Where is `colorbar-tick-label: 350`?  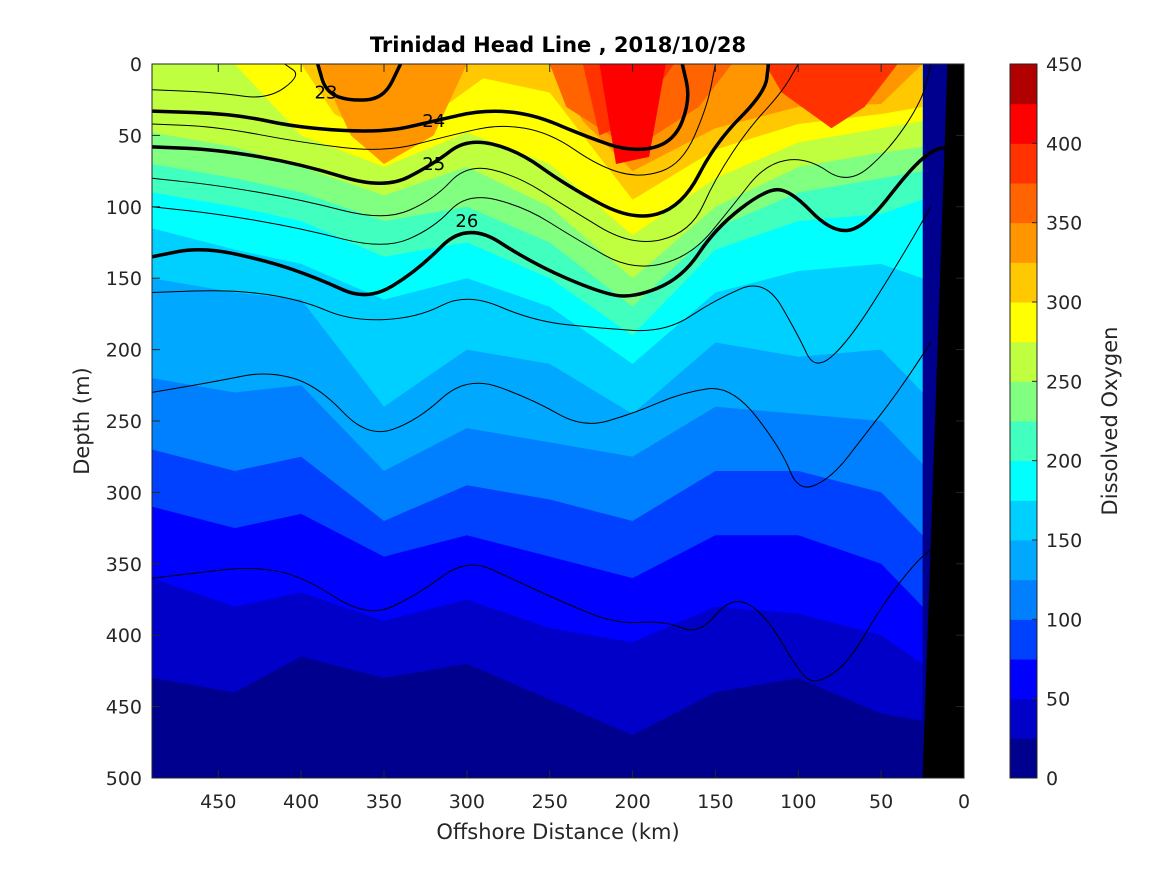 colorbar-tick-label: 350 is located at coordinates (1064, 224).